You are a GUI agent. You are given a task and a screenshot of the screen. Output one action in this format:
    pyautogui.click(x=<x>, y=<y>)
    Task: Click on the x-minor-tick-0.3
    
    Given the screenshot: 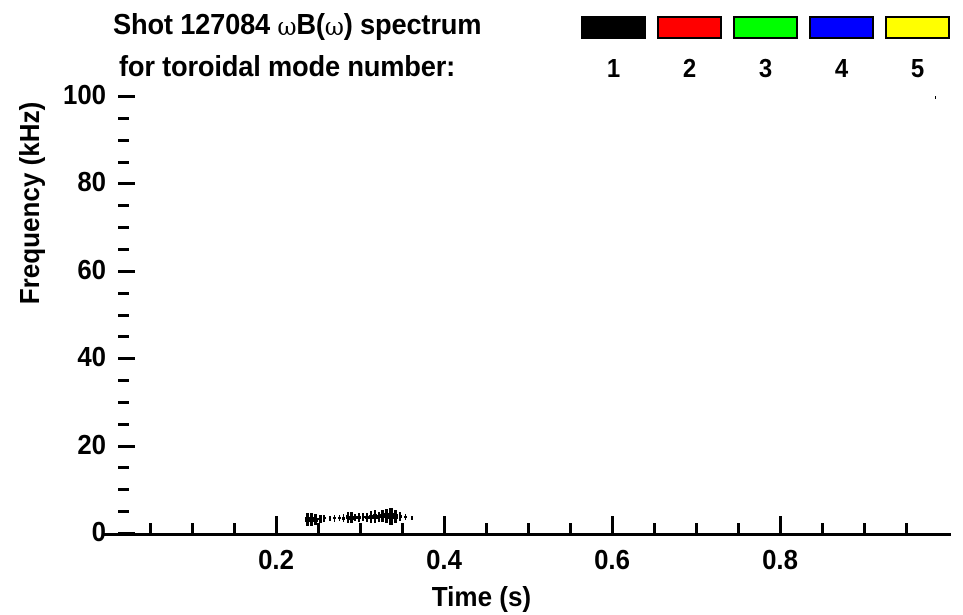 What is the action you would take?
    pyautogui.click(x=360, y=528)
    